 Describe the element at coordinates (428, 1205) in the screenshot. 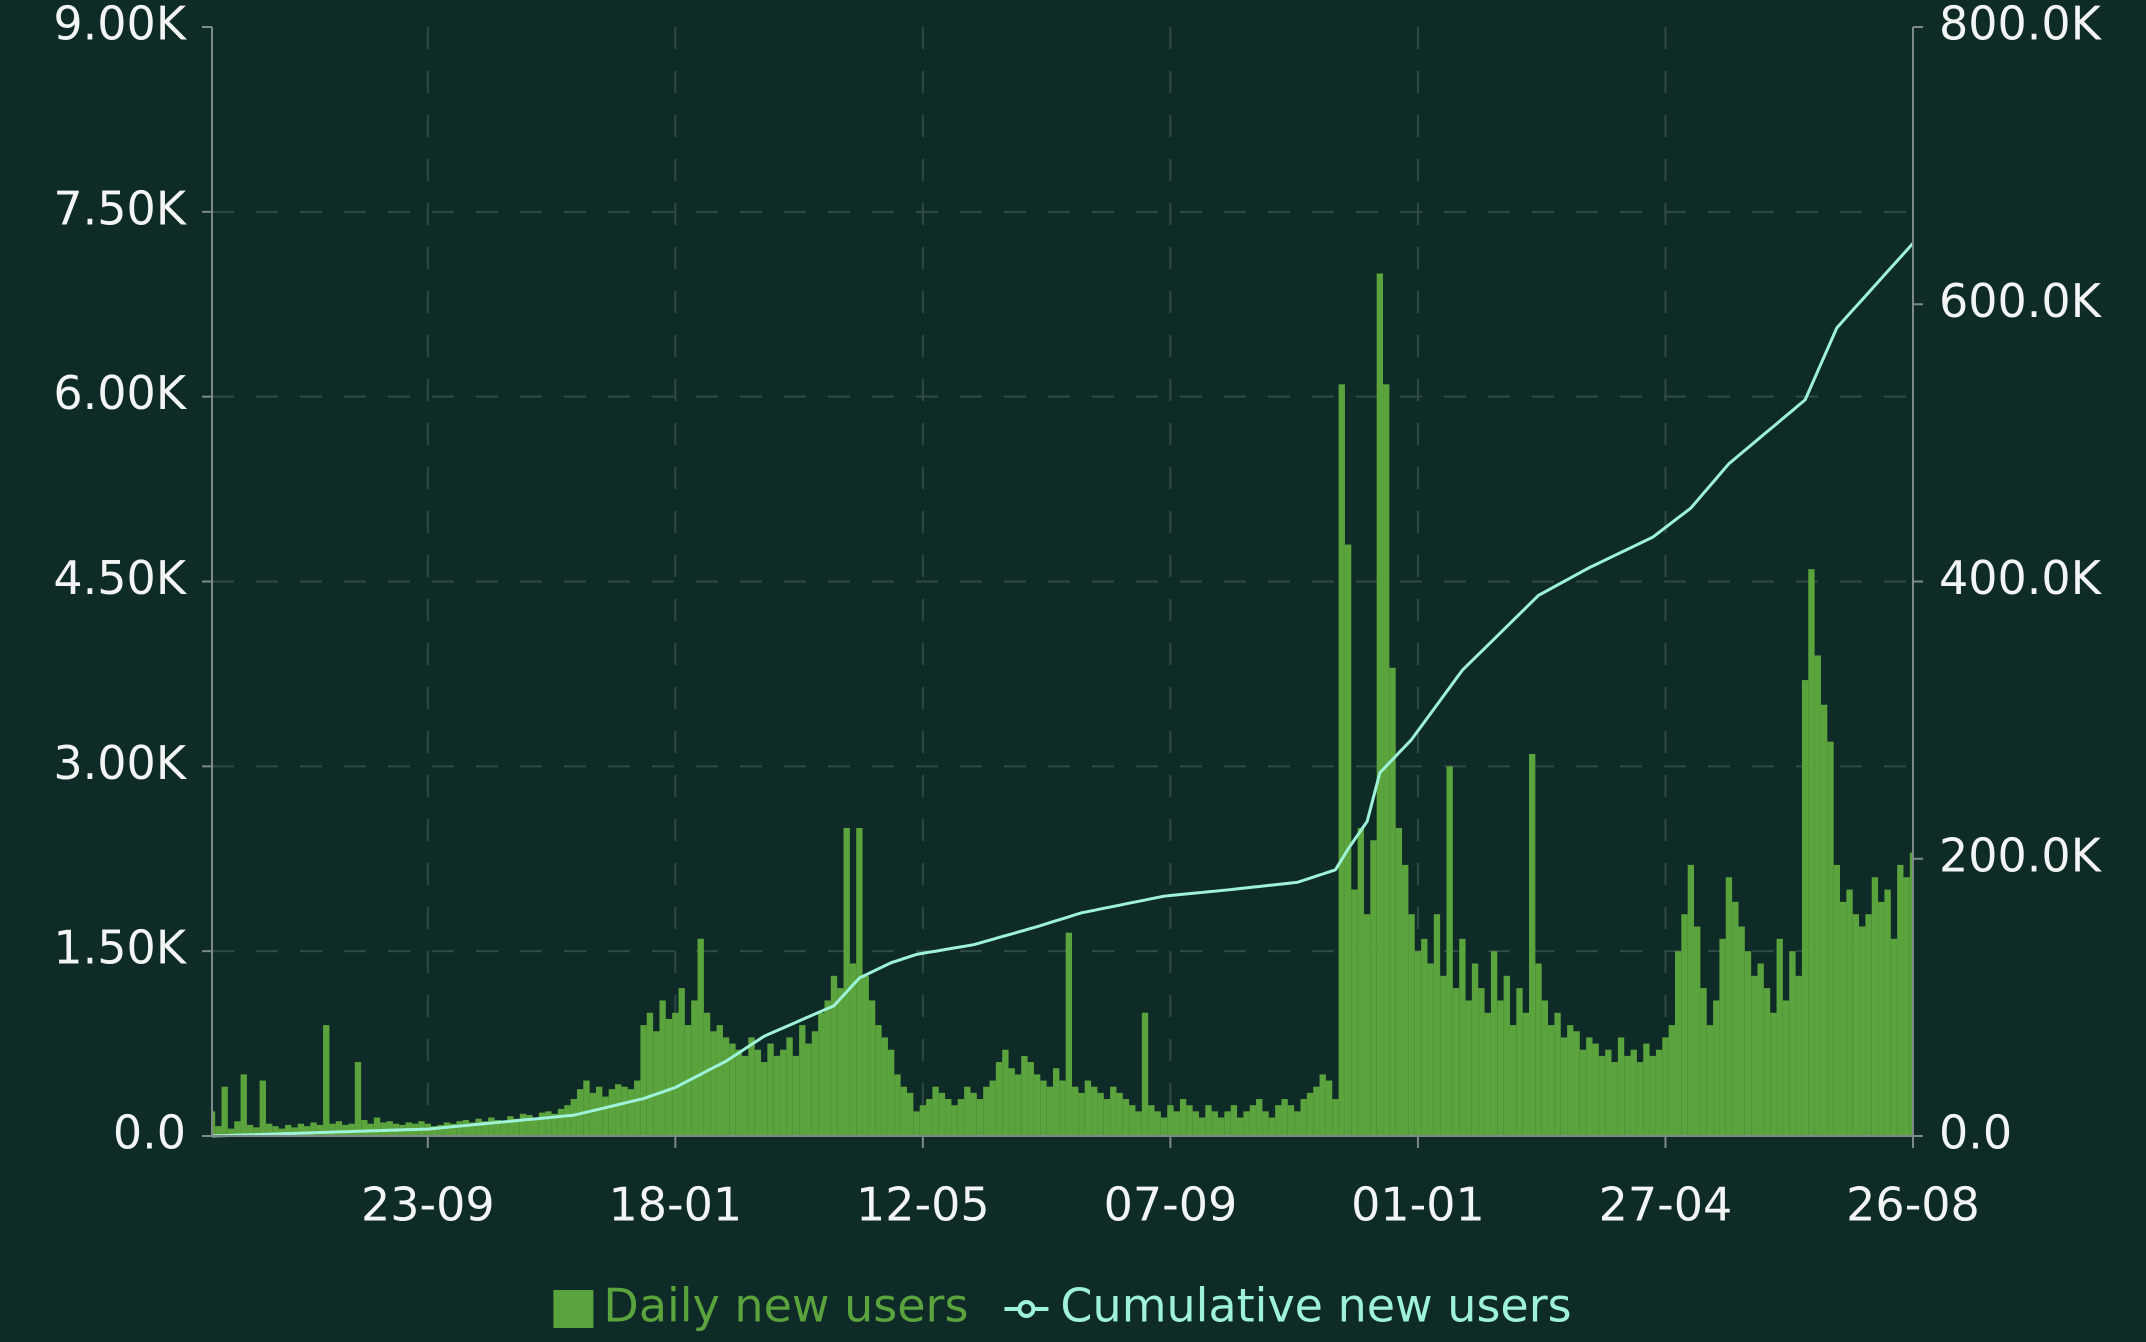

I see `x-tick-label: 23-09` at that location.